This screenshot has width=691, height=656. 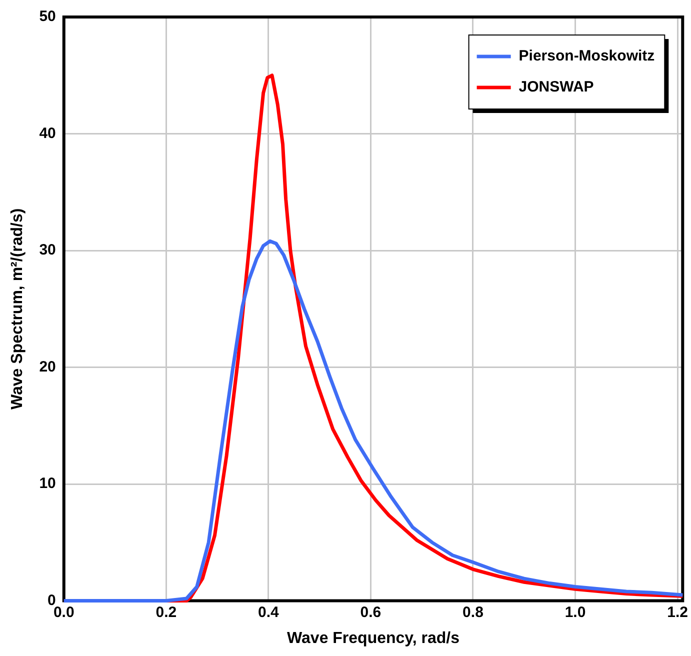 What do you see at coordinates (47, 367) in the screenshot?
I see `y-tick-label: 20` at bounding box center [47, 367].